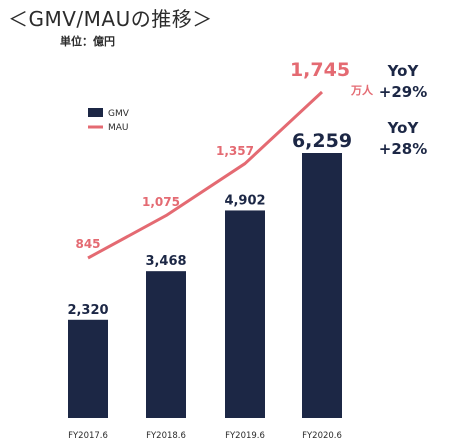  I want to click on mau-data-label: 845, so click(87, 244).